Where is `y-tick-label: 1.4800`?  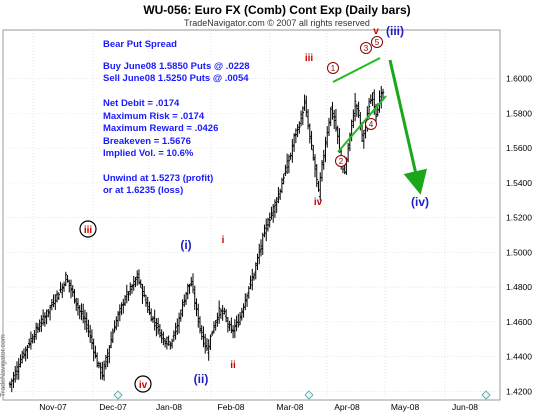 y-tick-label: 1.4800 is located at coordinates (519, 287).